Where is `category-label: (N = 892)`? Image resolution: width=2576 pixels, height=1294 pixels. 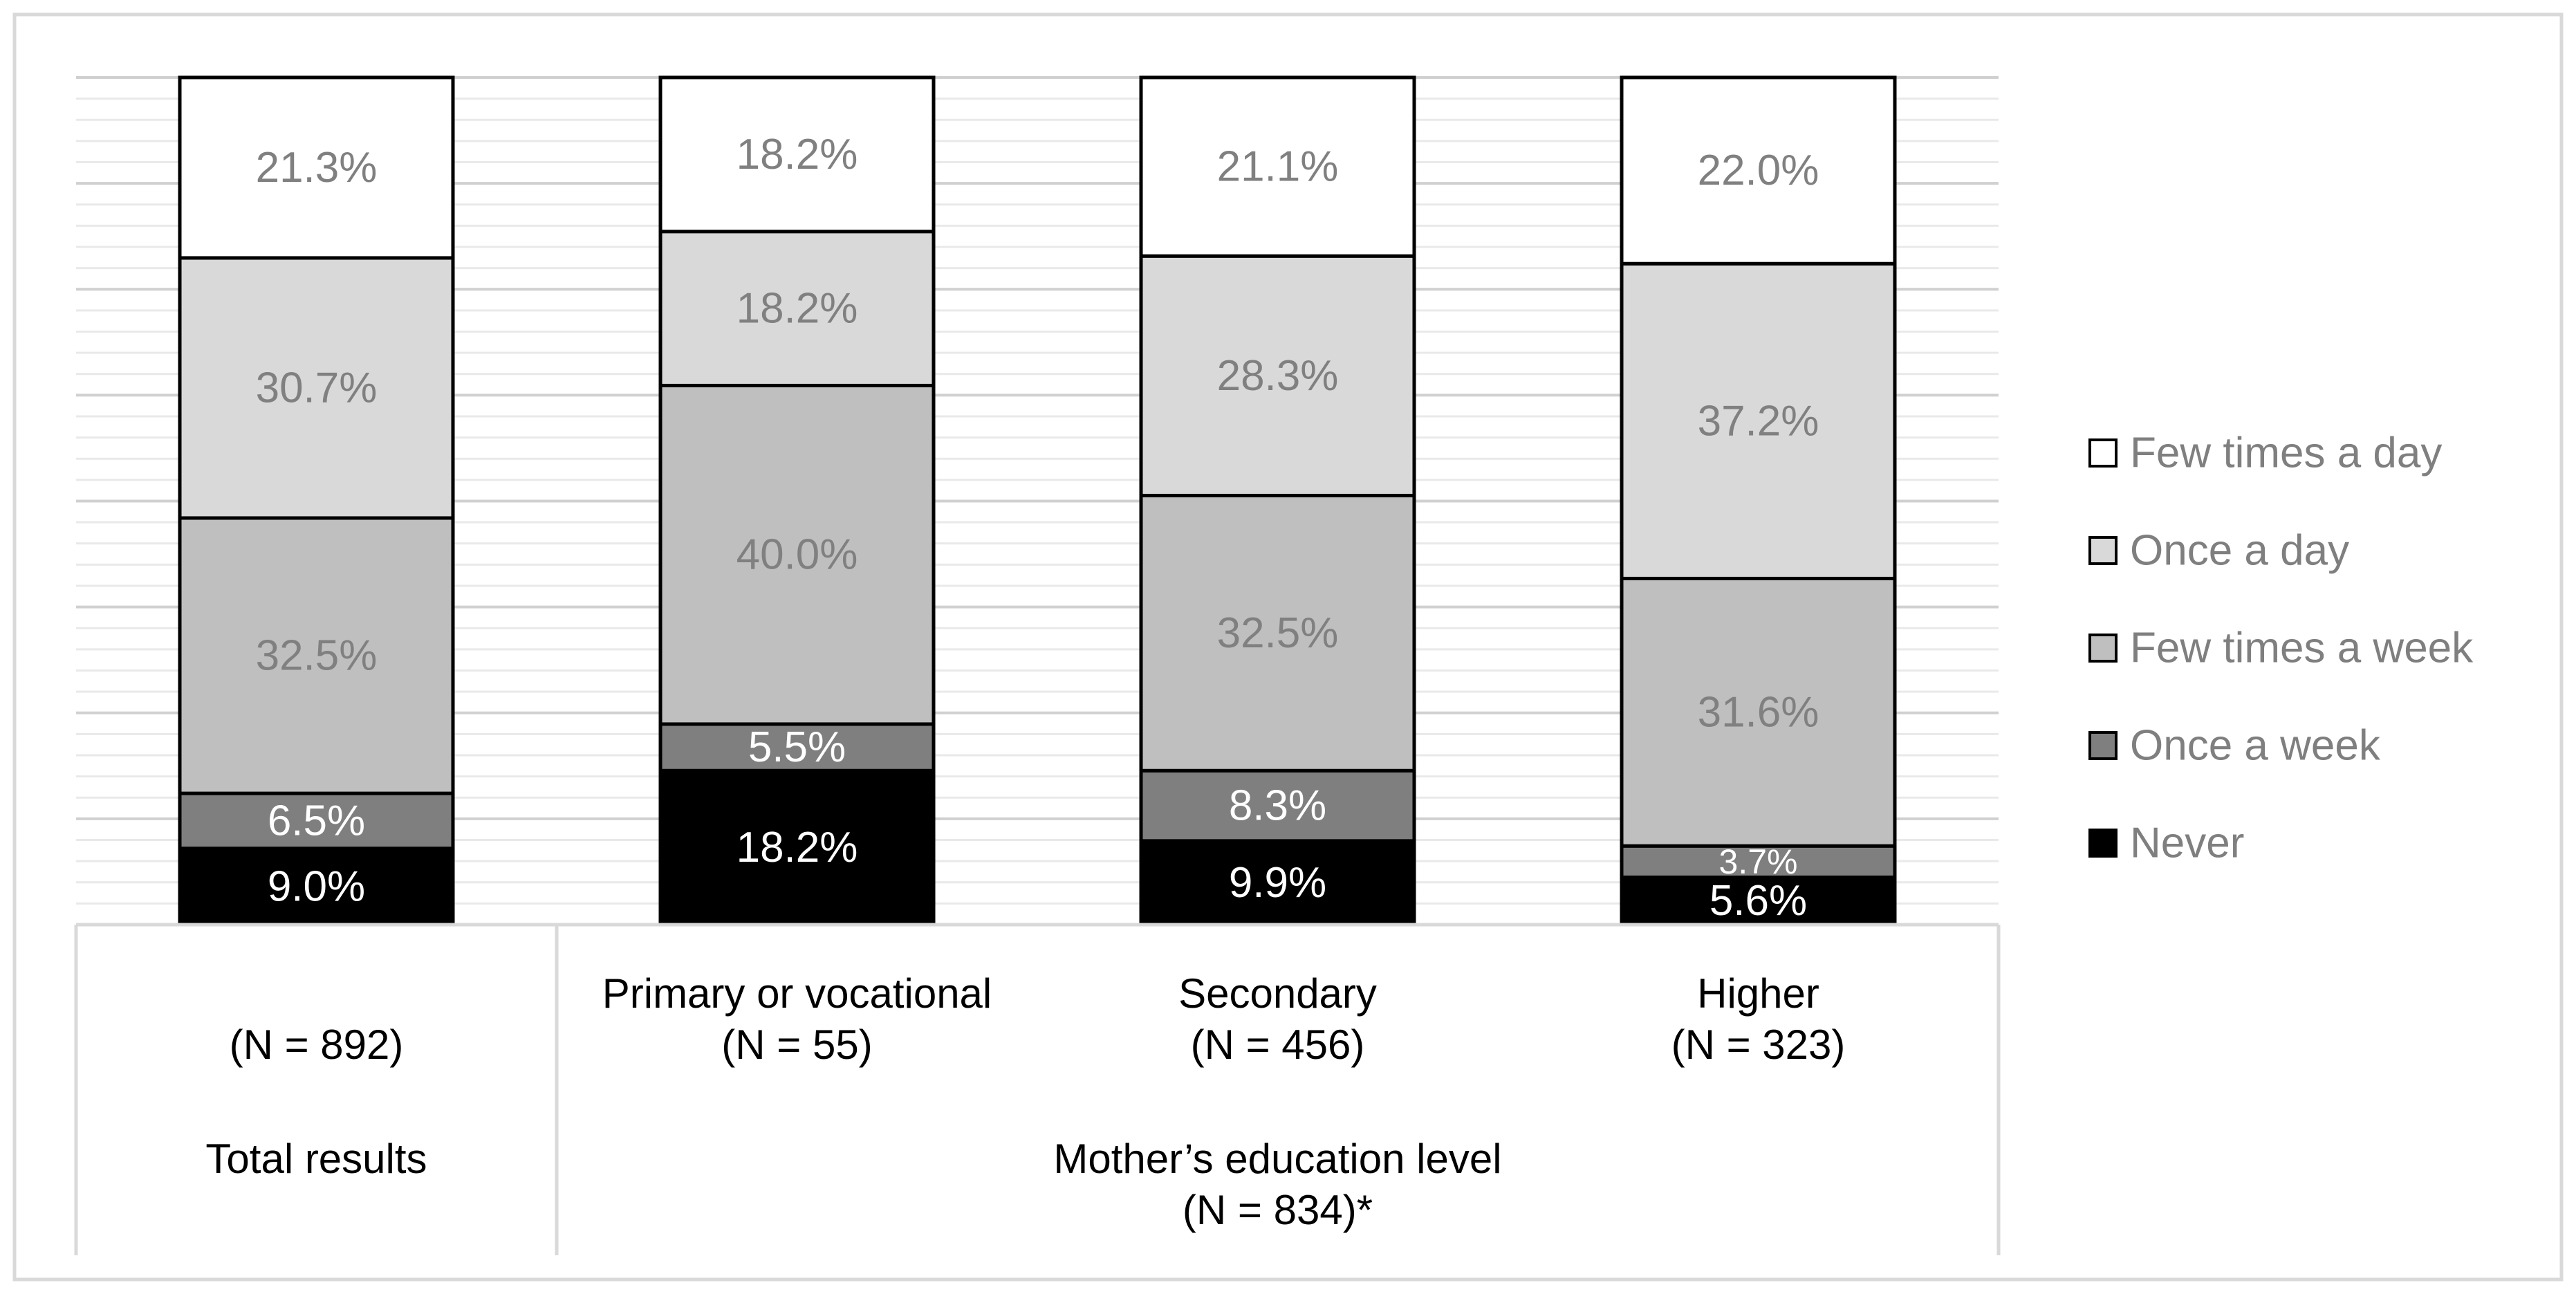
category-label: (N = 892) is located at coordinates (317, 1045).